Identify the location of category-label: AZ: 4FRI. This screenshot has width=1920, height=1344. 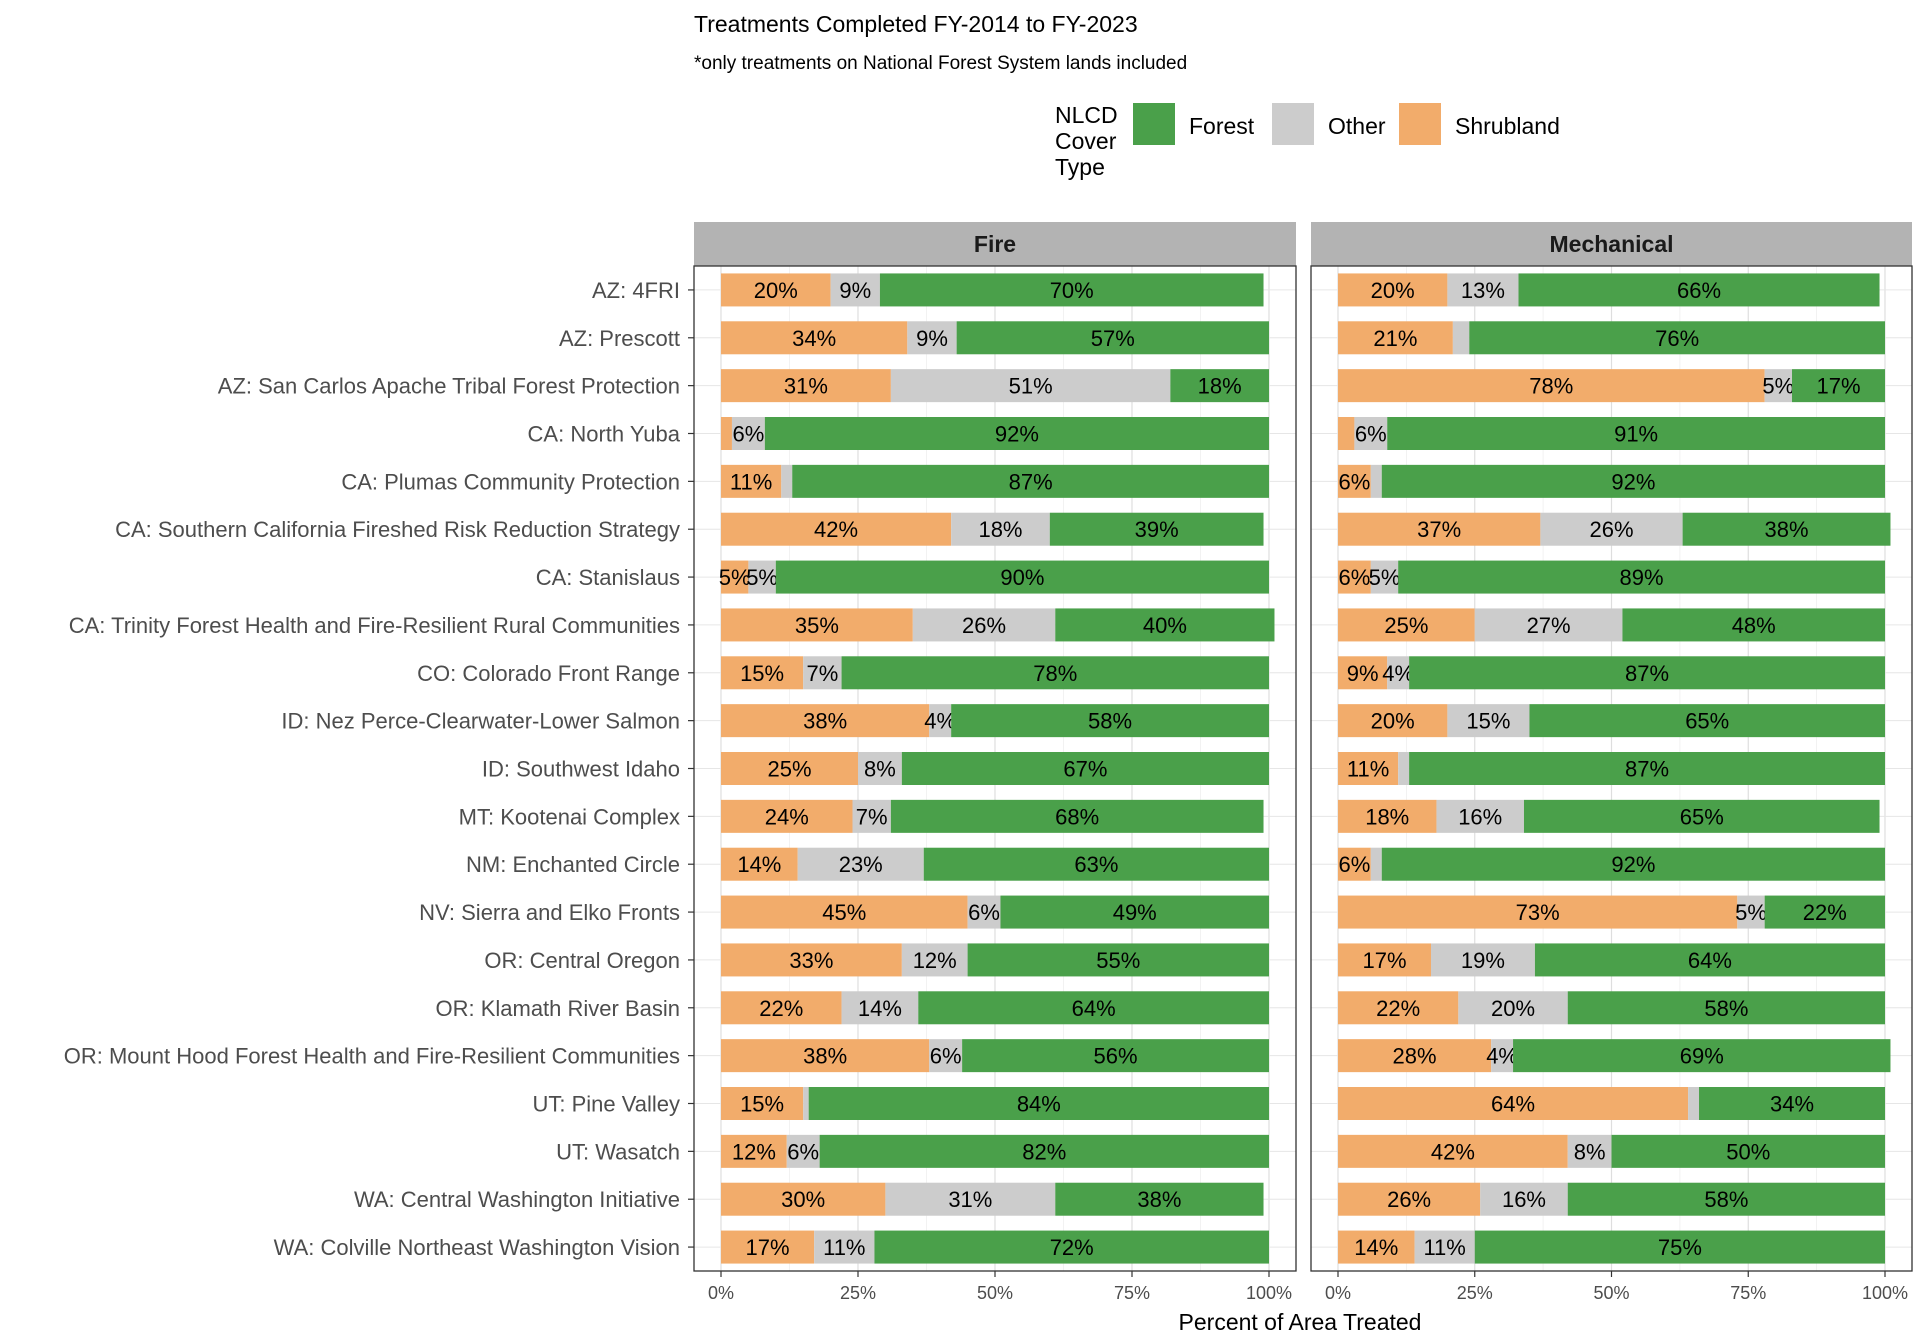
(636, 290).